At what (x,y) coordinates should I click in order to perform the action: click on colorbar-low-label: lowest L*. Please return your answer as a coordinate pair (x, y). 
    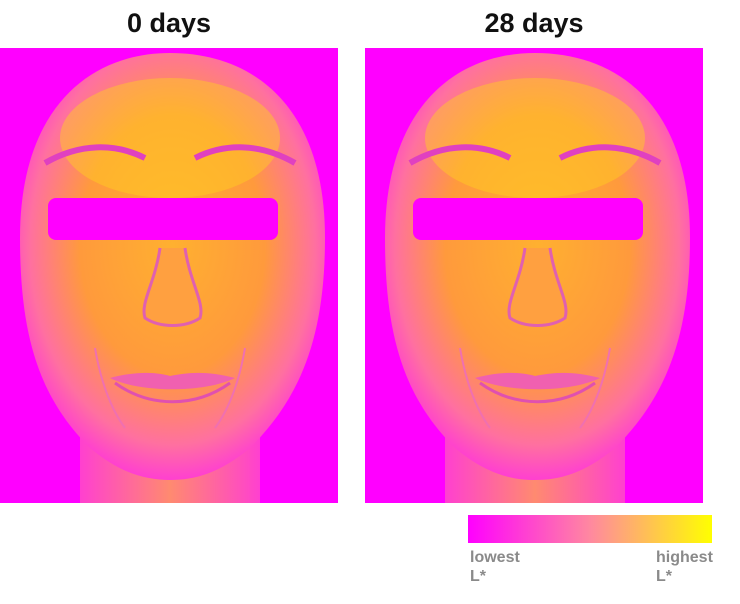
    Looking at the image, I should click on (495, 567).